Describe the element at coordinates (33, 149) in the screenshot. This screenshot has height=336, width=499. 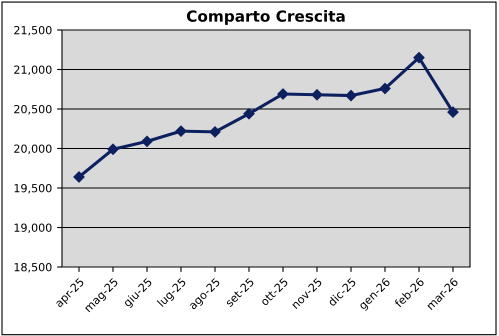
I see `y-tick-label: 20,000` at that location.